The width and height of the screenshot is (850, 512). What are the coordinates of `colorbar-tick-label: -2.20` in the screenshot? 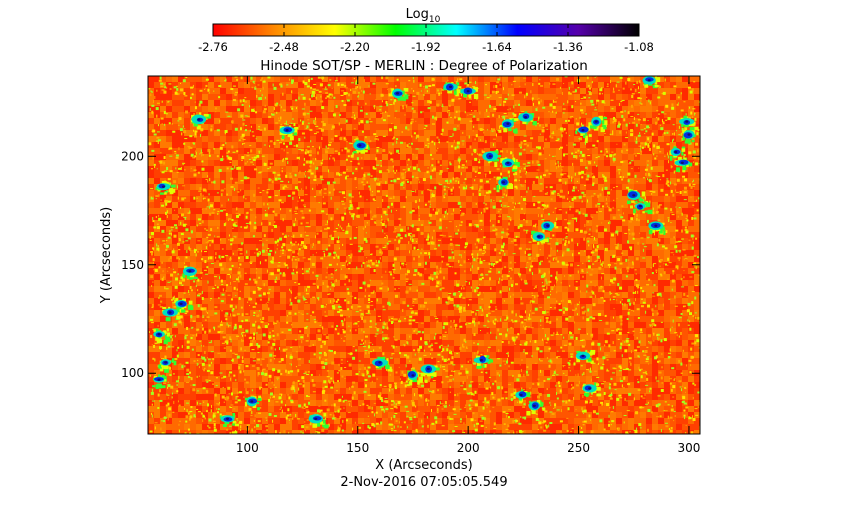 It's located at (355, 47).